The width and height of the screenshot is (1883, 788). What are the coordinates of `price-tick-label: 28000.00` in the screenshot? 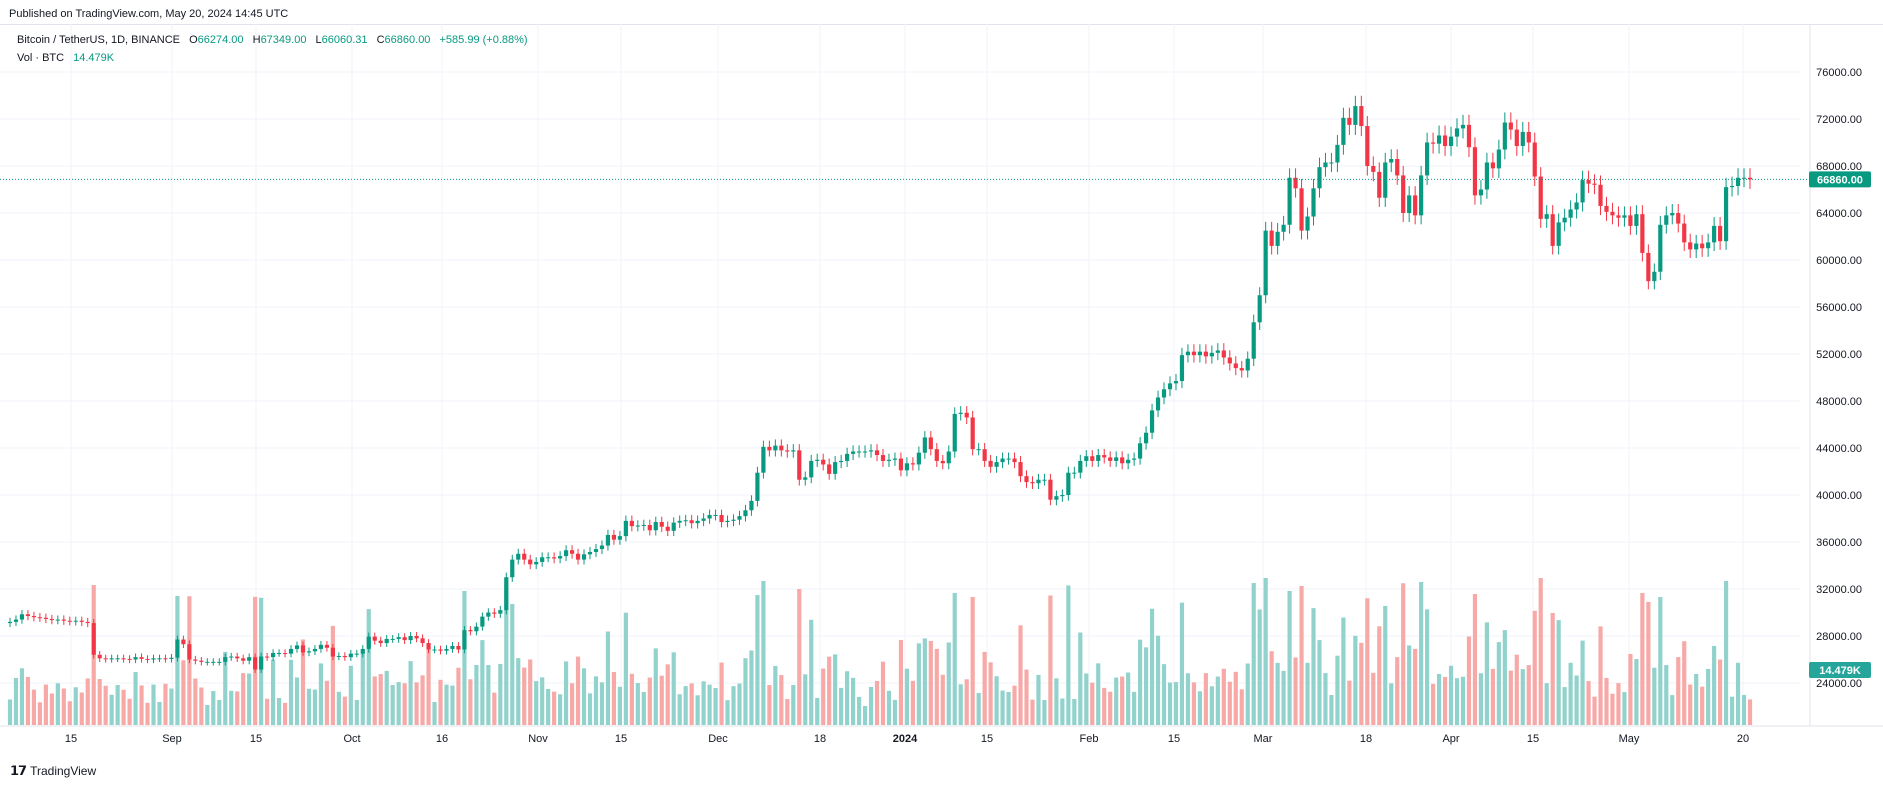 It's located at (1839, 637).